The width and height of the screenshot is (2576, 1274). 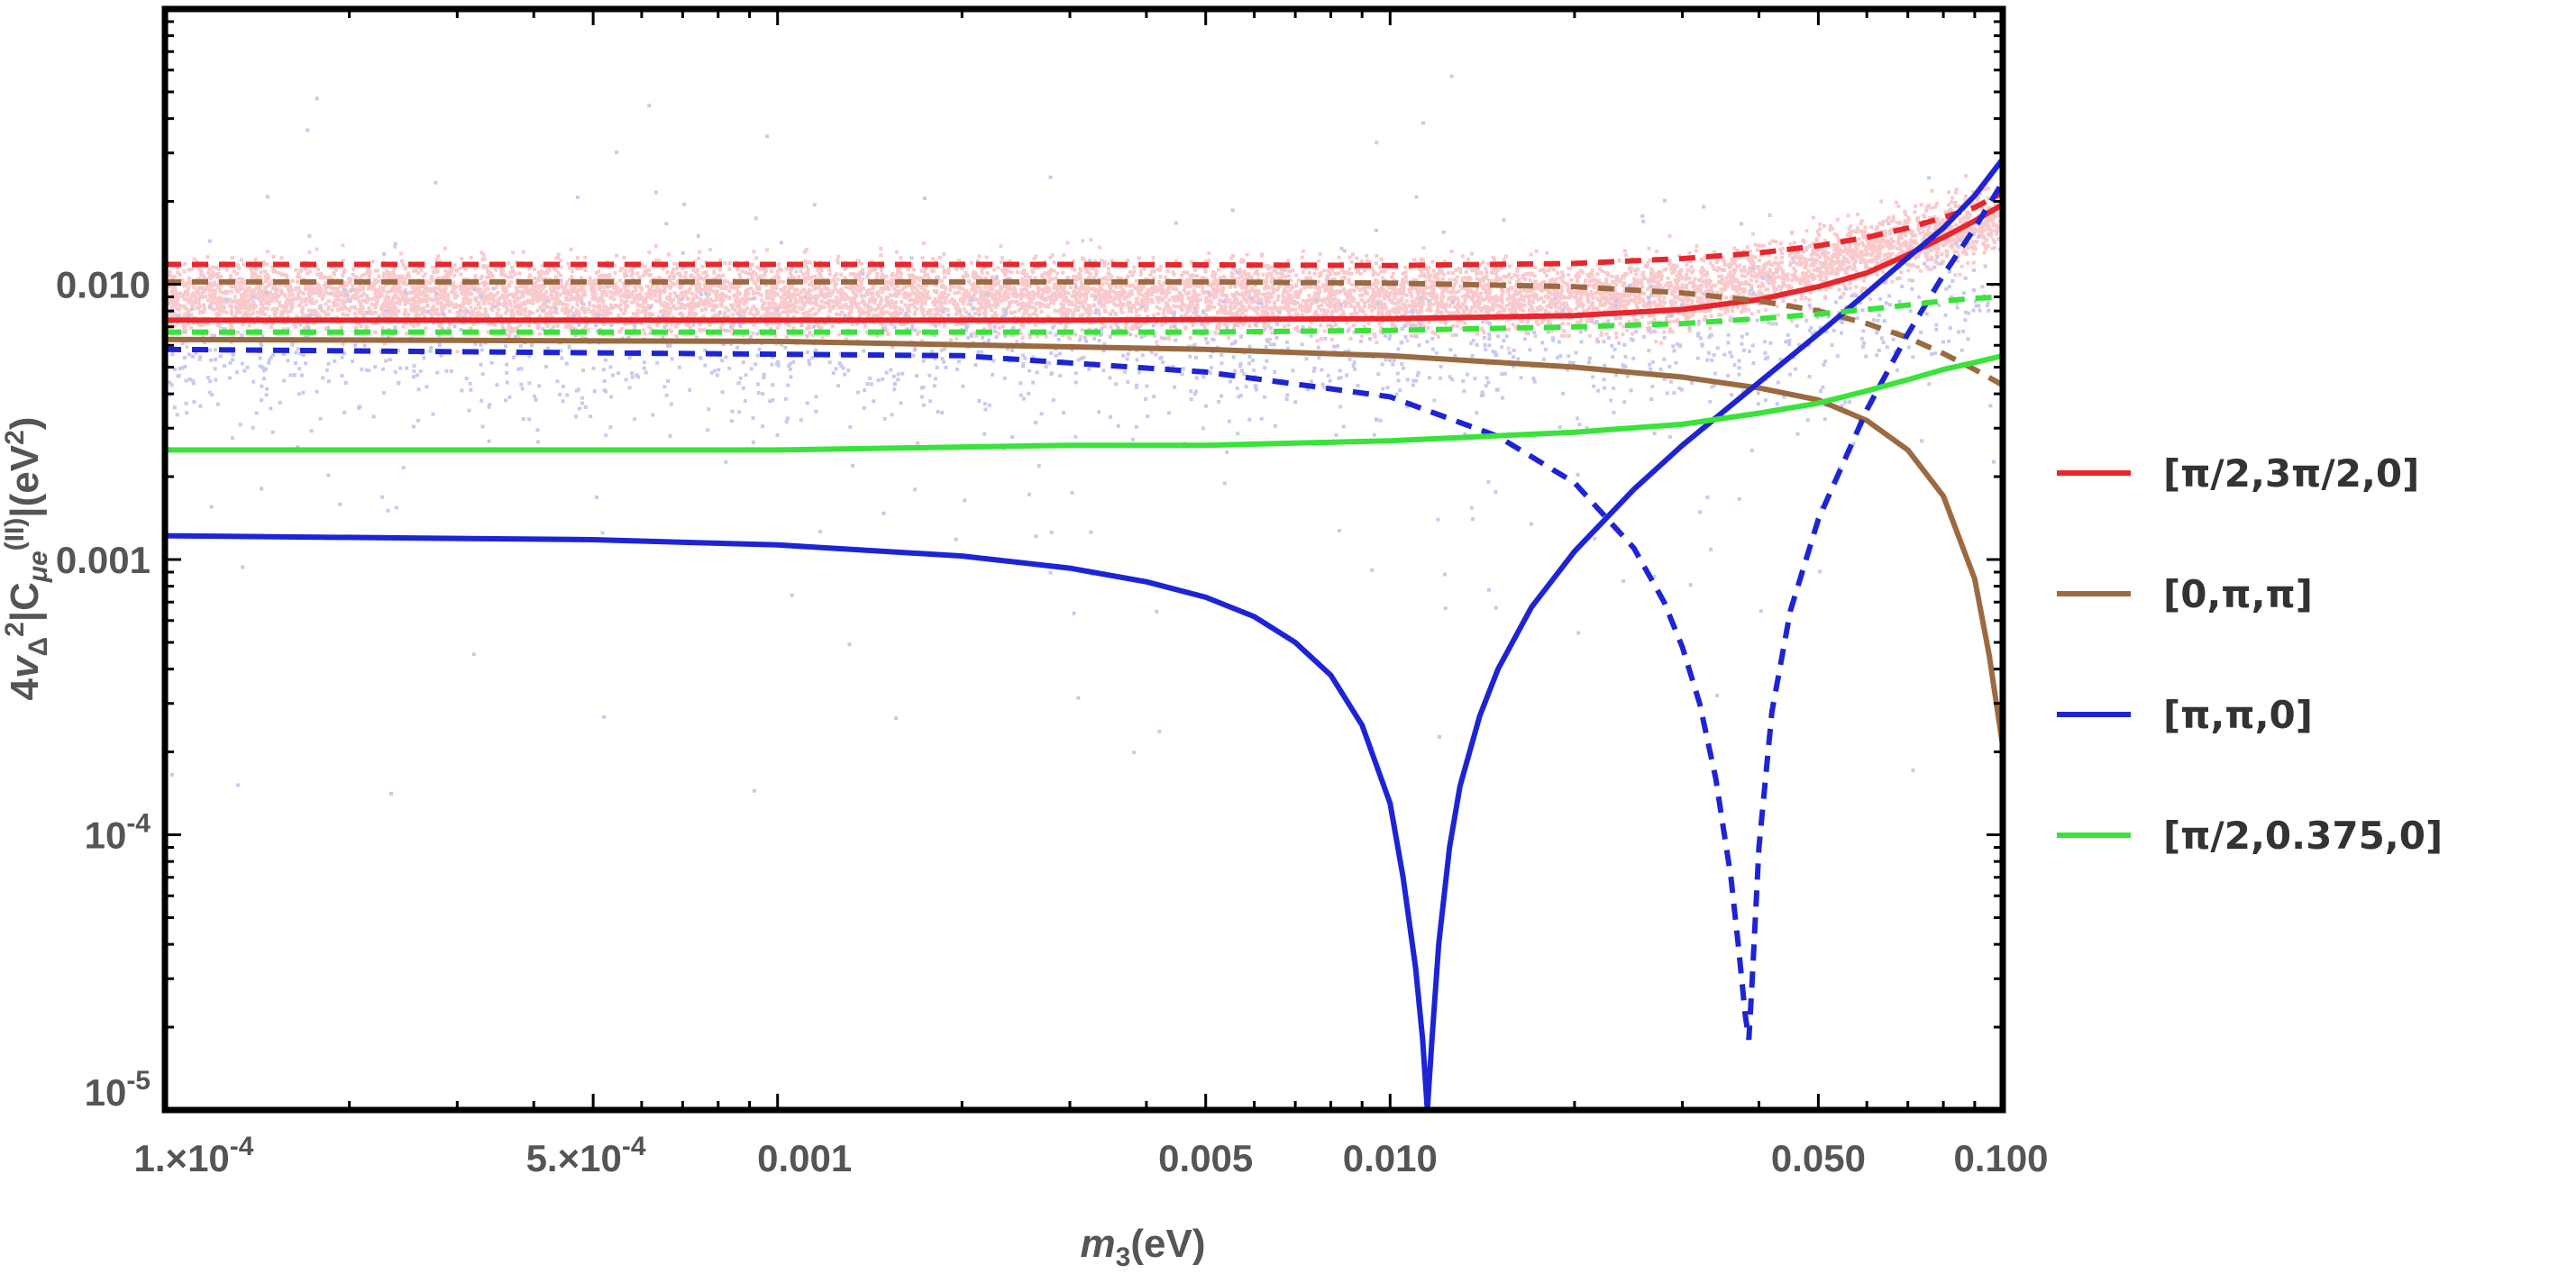 I want to click on y-label-post: |(eV, so click(x=25, y=481).